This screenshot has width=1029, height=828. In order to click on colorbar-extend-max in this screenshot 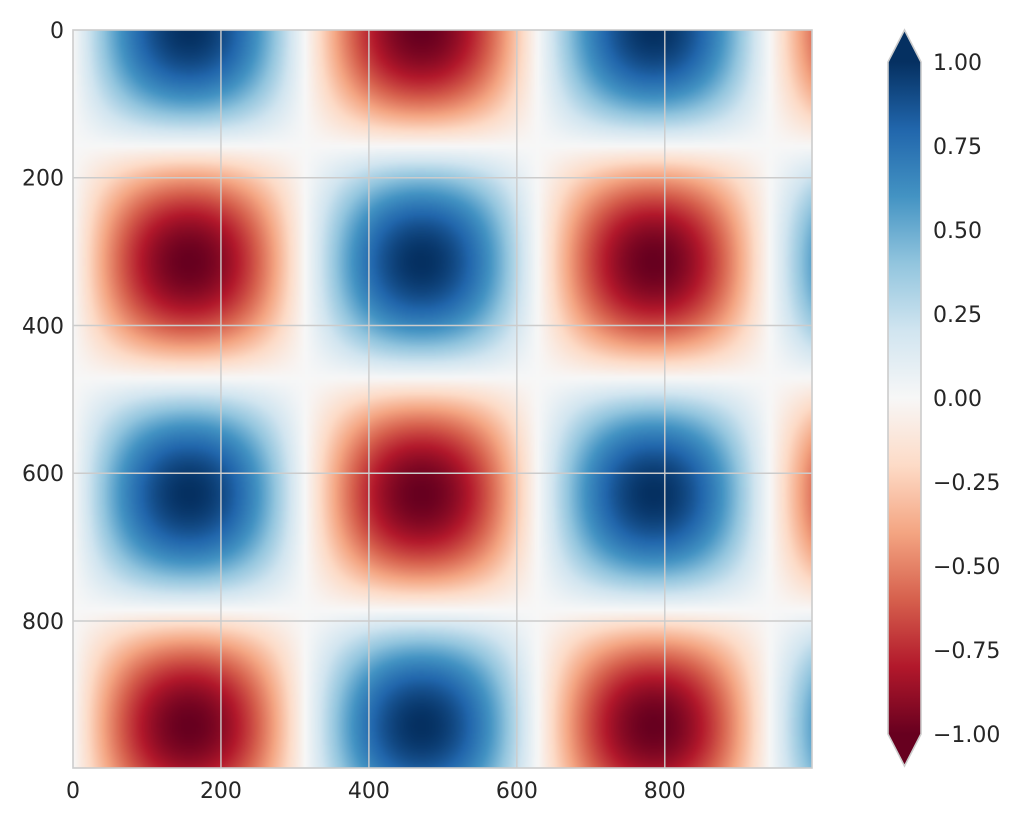, I will do `click(904, 46)`.